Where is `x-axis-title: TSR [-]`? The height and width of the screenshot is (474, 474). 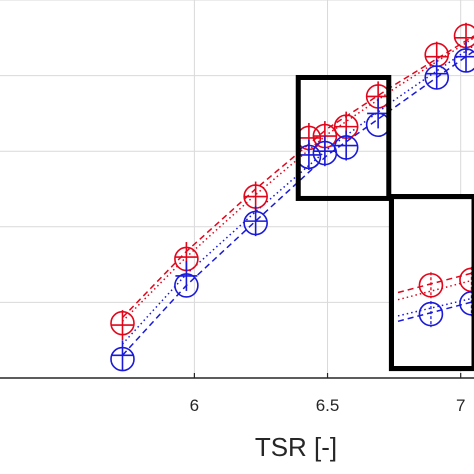
x-axis-title: TSR [-] is located at coordinates (296, 447).